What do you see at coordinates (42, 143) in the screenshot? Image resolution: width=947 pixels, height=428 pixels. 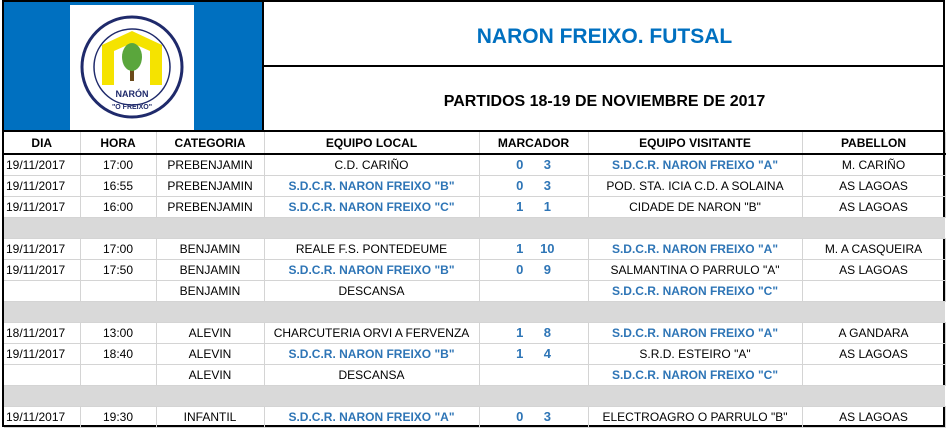 I see `column-header-dia: DIA` at bounding box center [42, 143].